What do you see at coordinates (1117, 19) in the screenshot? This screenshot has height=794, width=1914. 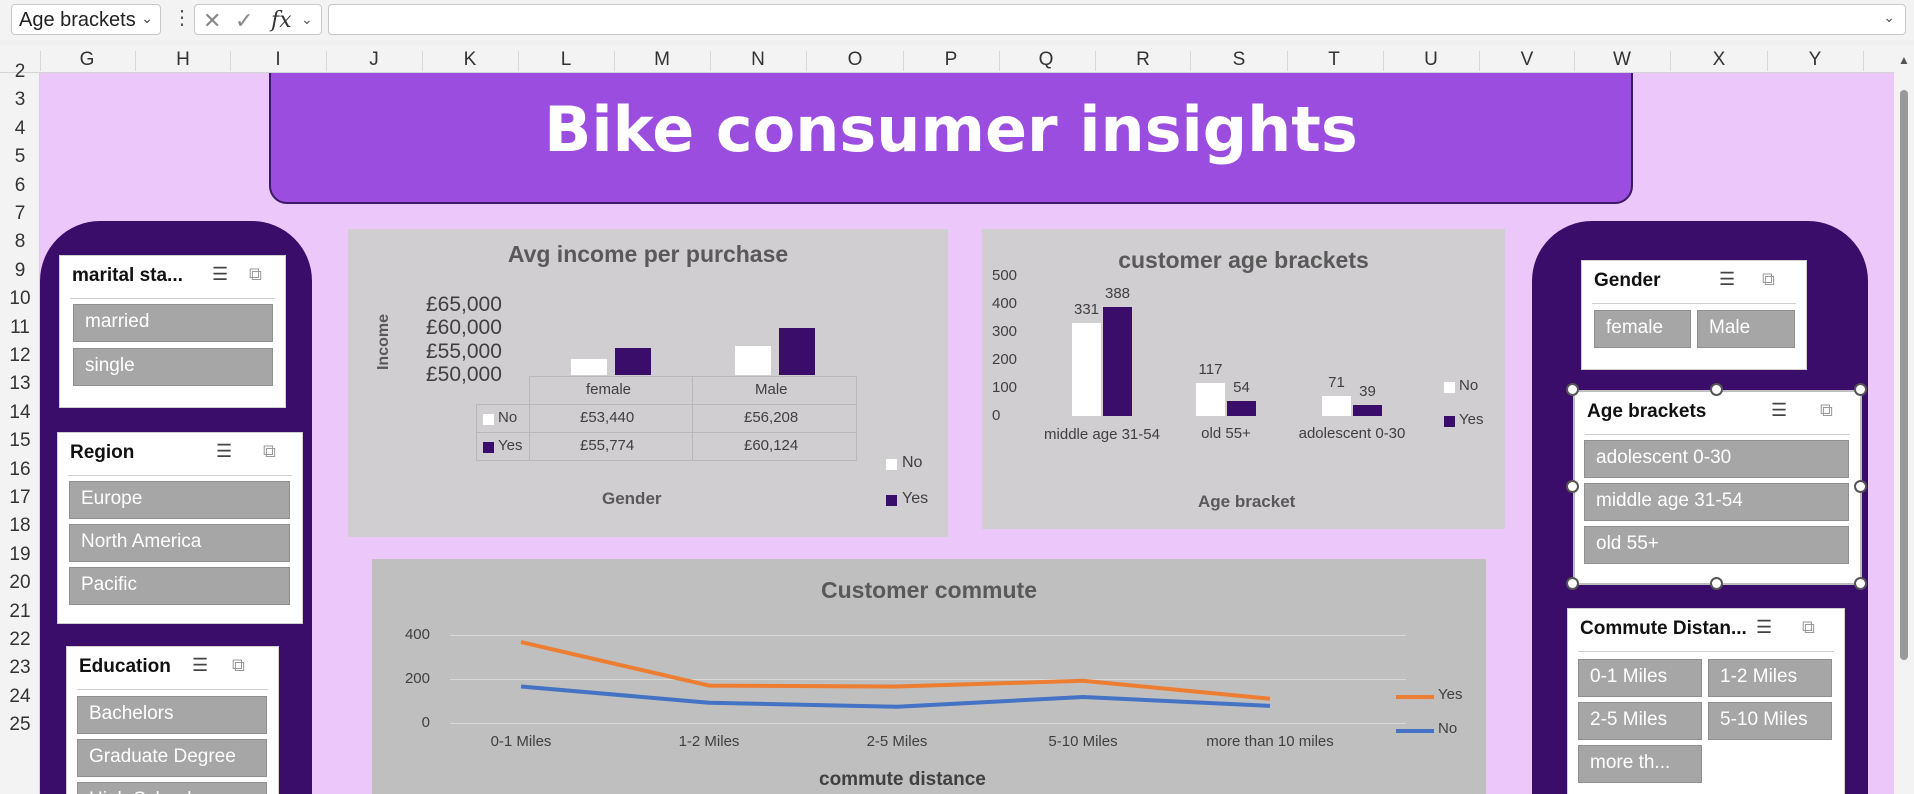 I see `formula-input: ⌄` at bounding box center [1117, 19].